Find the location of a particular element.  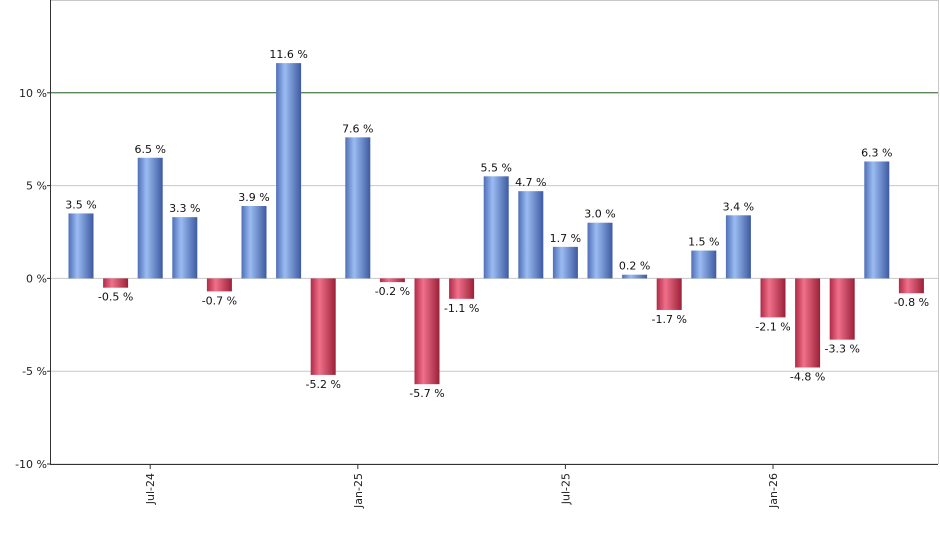

data-label: 3.9 % is located at coordinates (253, 197).